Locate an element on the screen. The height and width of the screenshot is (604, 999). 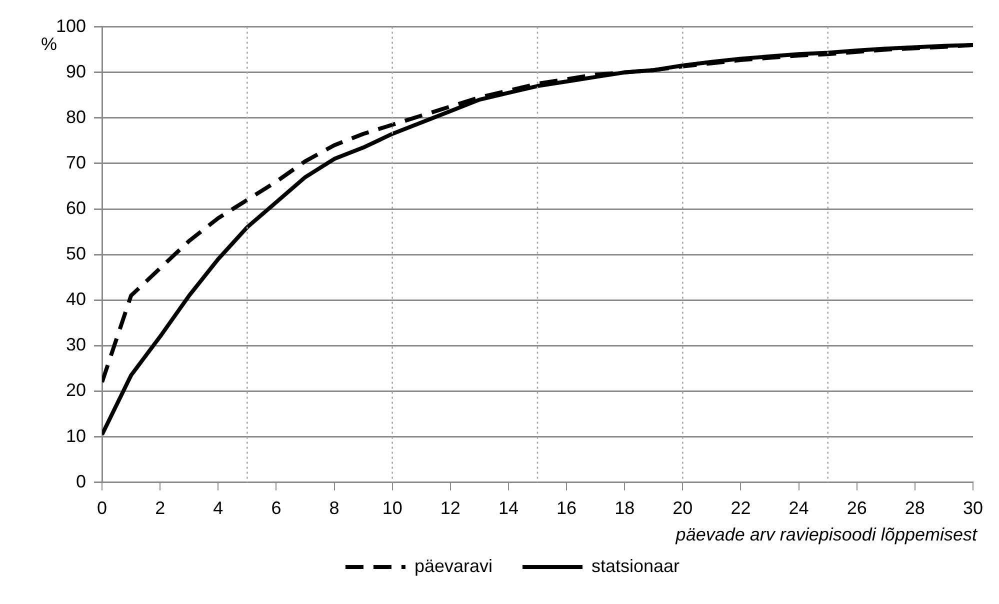
x-tick-label: 4 is located at coordinates (218, 508).